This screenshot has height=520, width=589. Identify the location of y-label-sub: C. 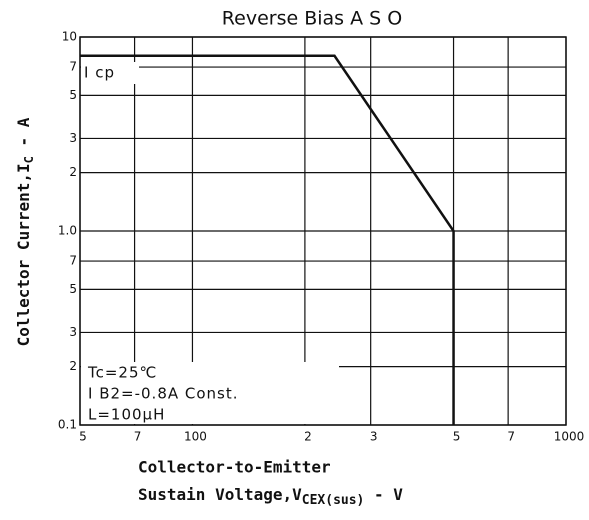
(29, 159).